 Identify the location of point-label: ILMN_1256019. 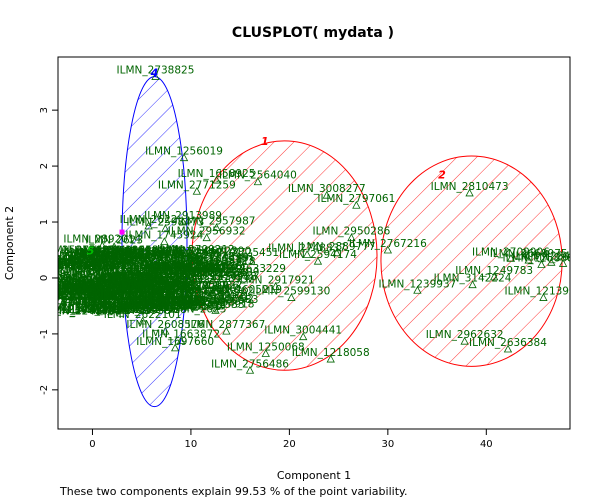
(184, 152).